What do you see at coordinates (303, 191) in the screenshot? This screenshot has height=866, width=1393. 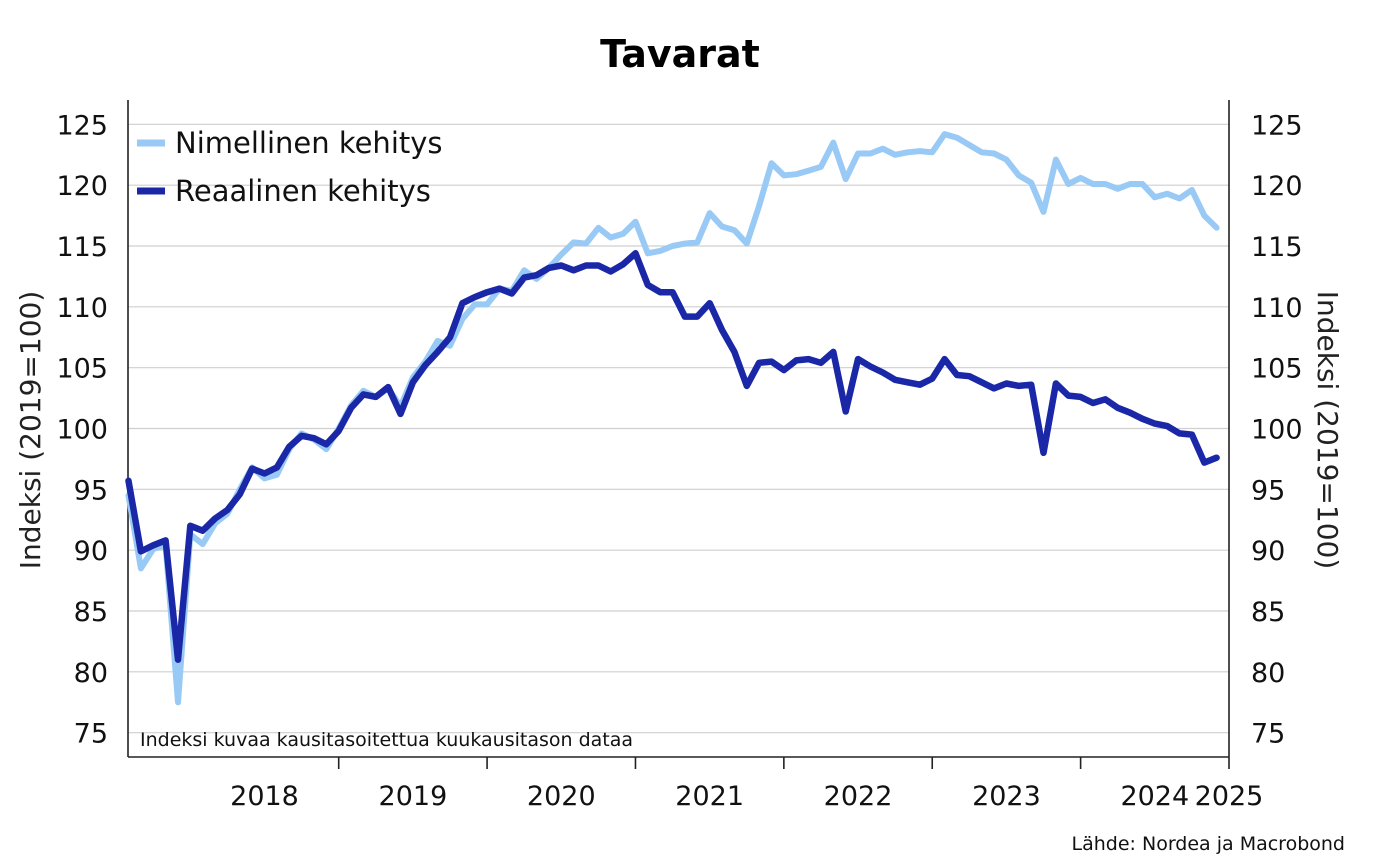 I see `legend-label-reaalinen: Reaalinen kehitys` at bounding box center [303, 191].